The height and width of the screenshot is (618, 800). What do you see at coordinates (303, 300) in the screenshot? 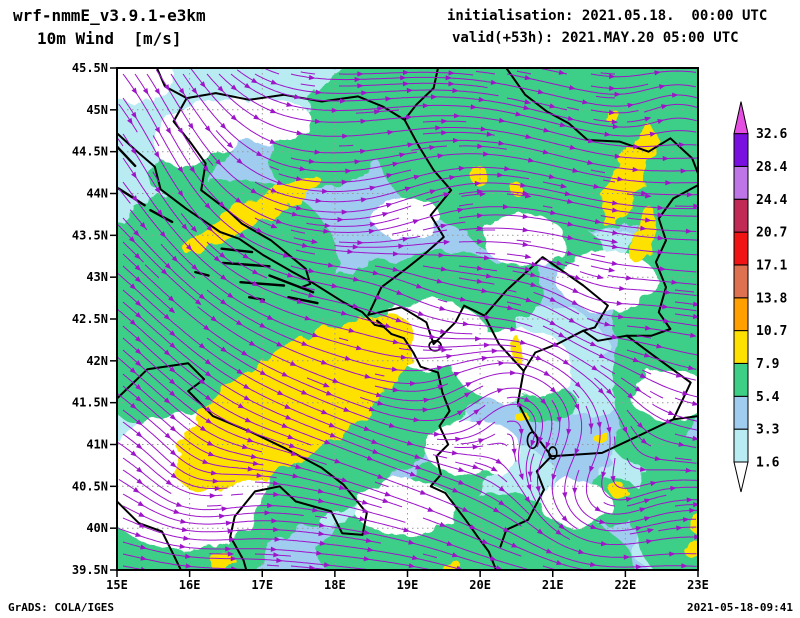
I see `island-outline` at bounding box center [303, 300].